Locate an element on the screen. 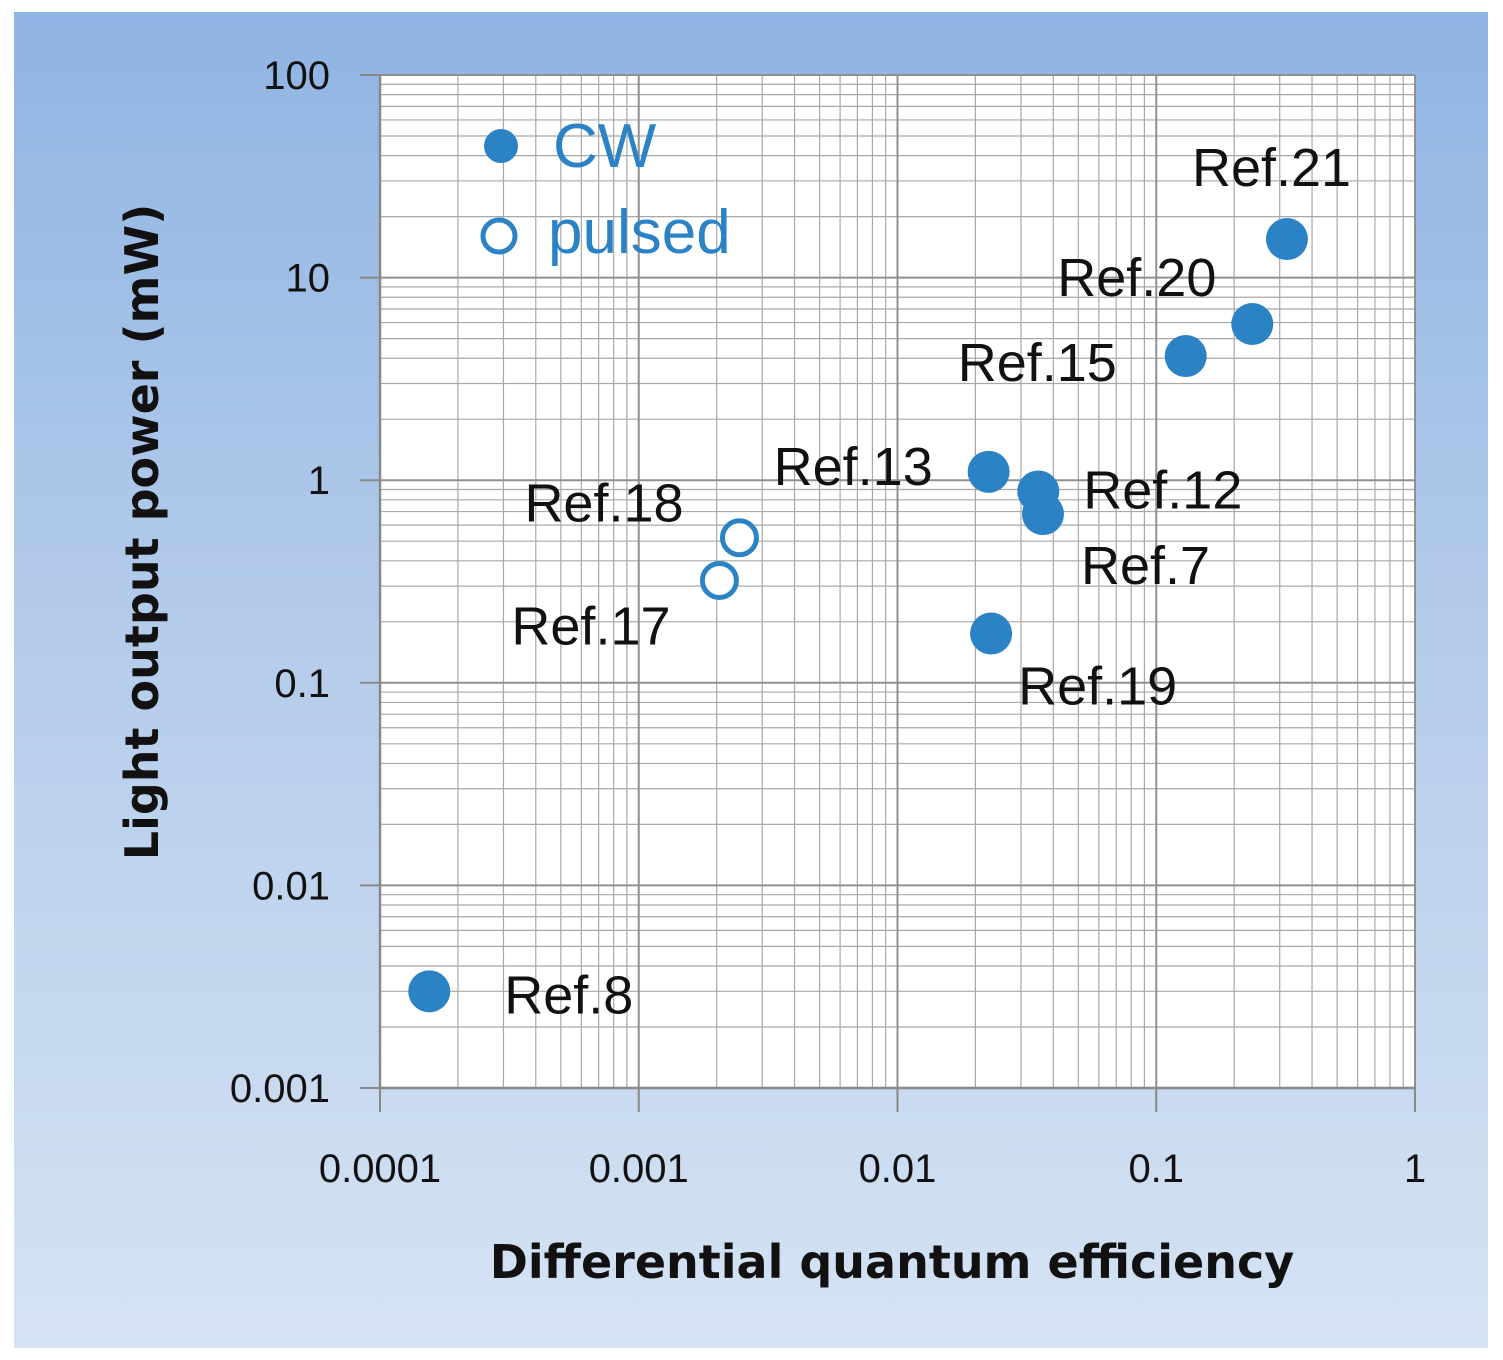 Image resolution: width=1503 pixels, height=1360 pixels. x-tick-label: 0.001 is located at coordinates (639, 1169).